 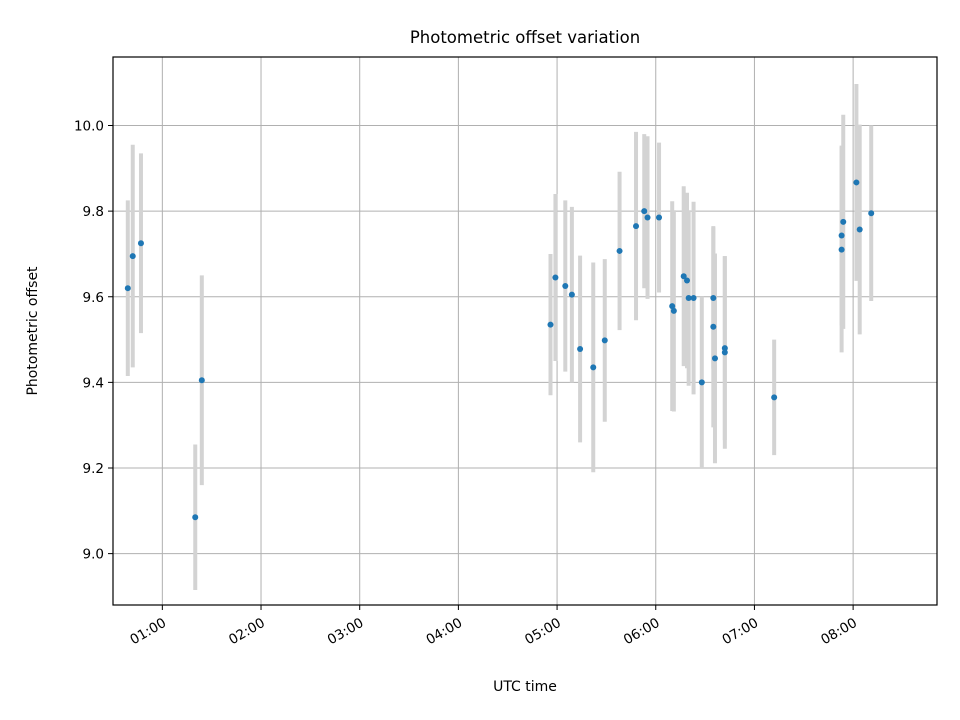 I want to click on x-tick-label: 08:00, so click(x=839, y=631).